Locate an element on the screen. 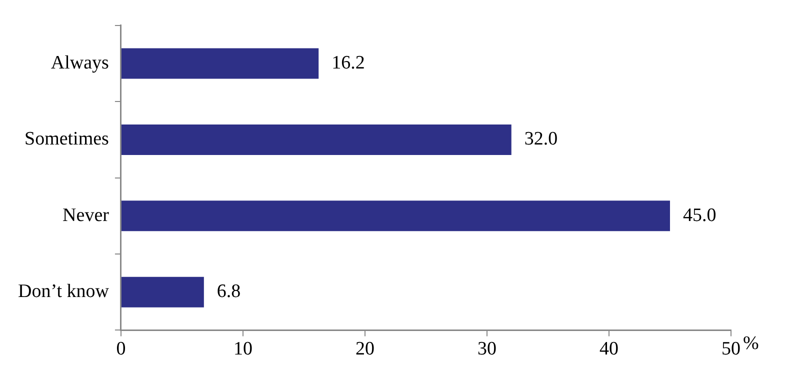 Image resolution: width=800 pixels, height=379 pixels. x-tick-label: 0 is located at coordinates (121, 349).